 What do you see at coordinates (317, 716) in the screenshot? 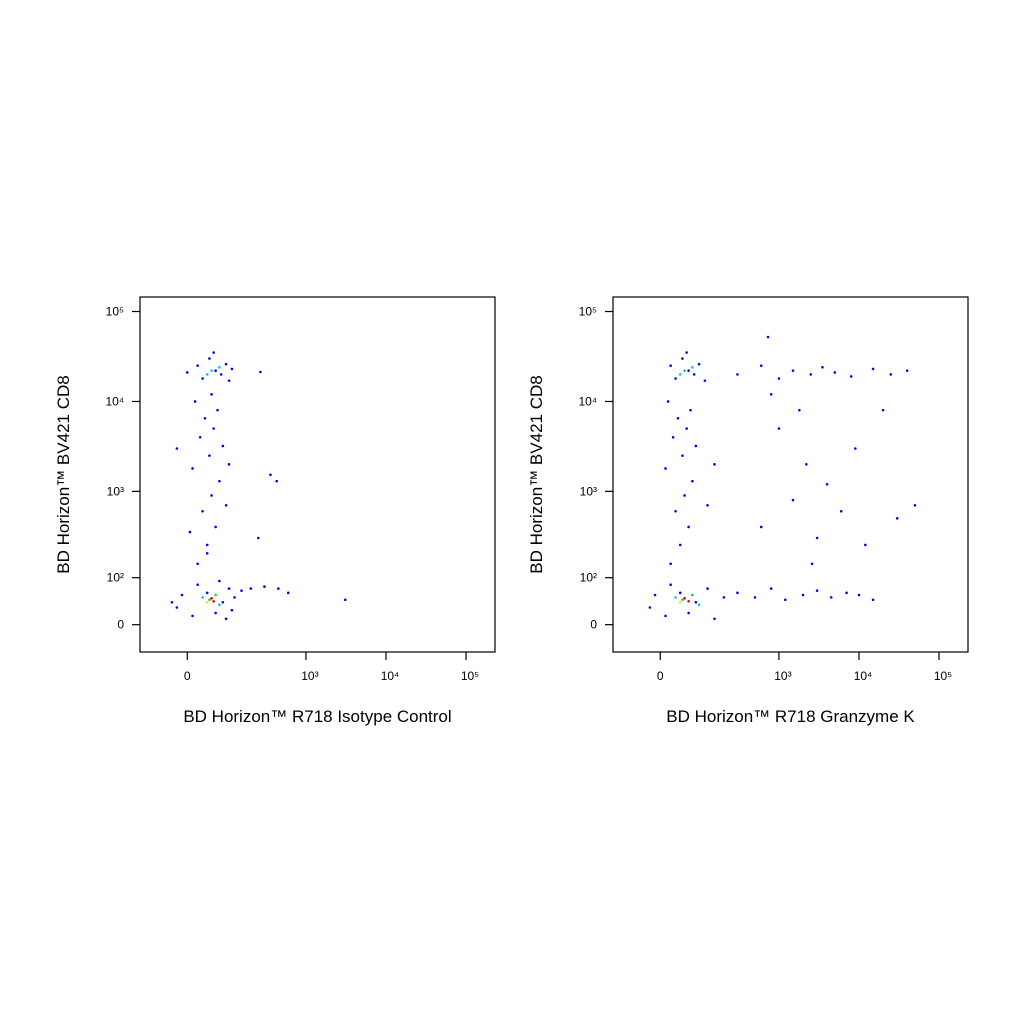
I see `x-axis-label: BD Horizon™ R718 Isotype Control` at bounding box center [317, 716].